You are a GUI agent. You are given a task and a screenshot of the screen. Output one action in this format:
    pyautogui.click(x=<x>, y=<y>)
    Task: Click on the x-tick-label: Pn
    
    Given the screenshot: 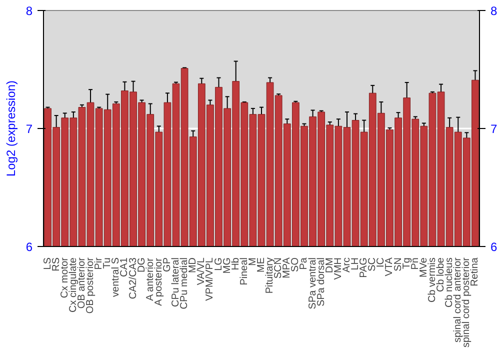 What is the action you would take?
    pyautogui.click(x=415, y=263)
    